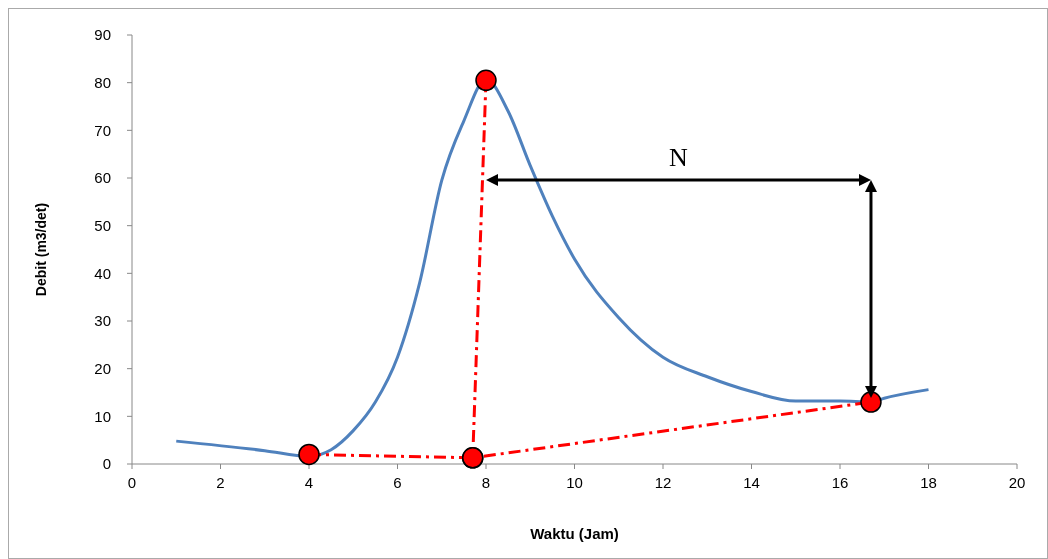 The height and width of the screenshot is (559, 1048). Describe the element at coordinates (574, 482) in the screenshot. I see `x-tick-label: 10` at that location.